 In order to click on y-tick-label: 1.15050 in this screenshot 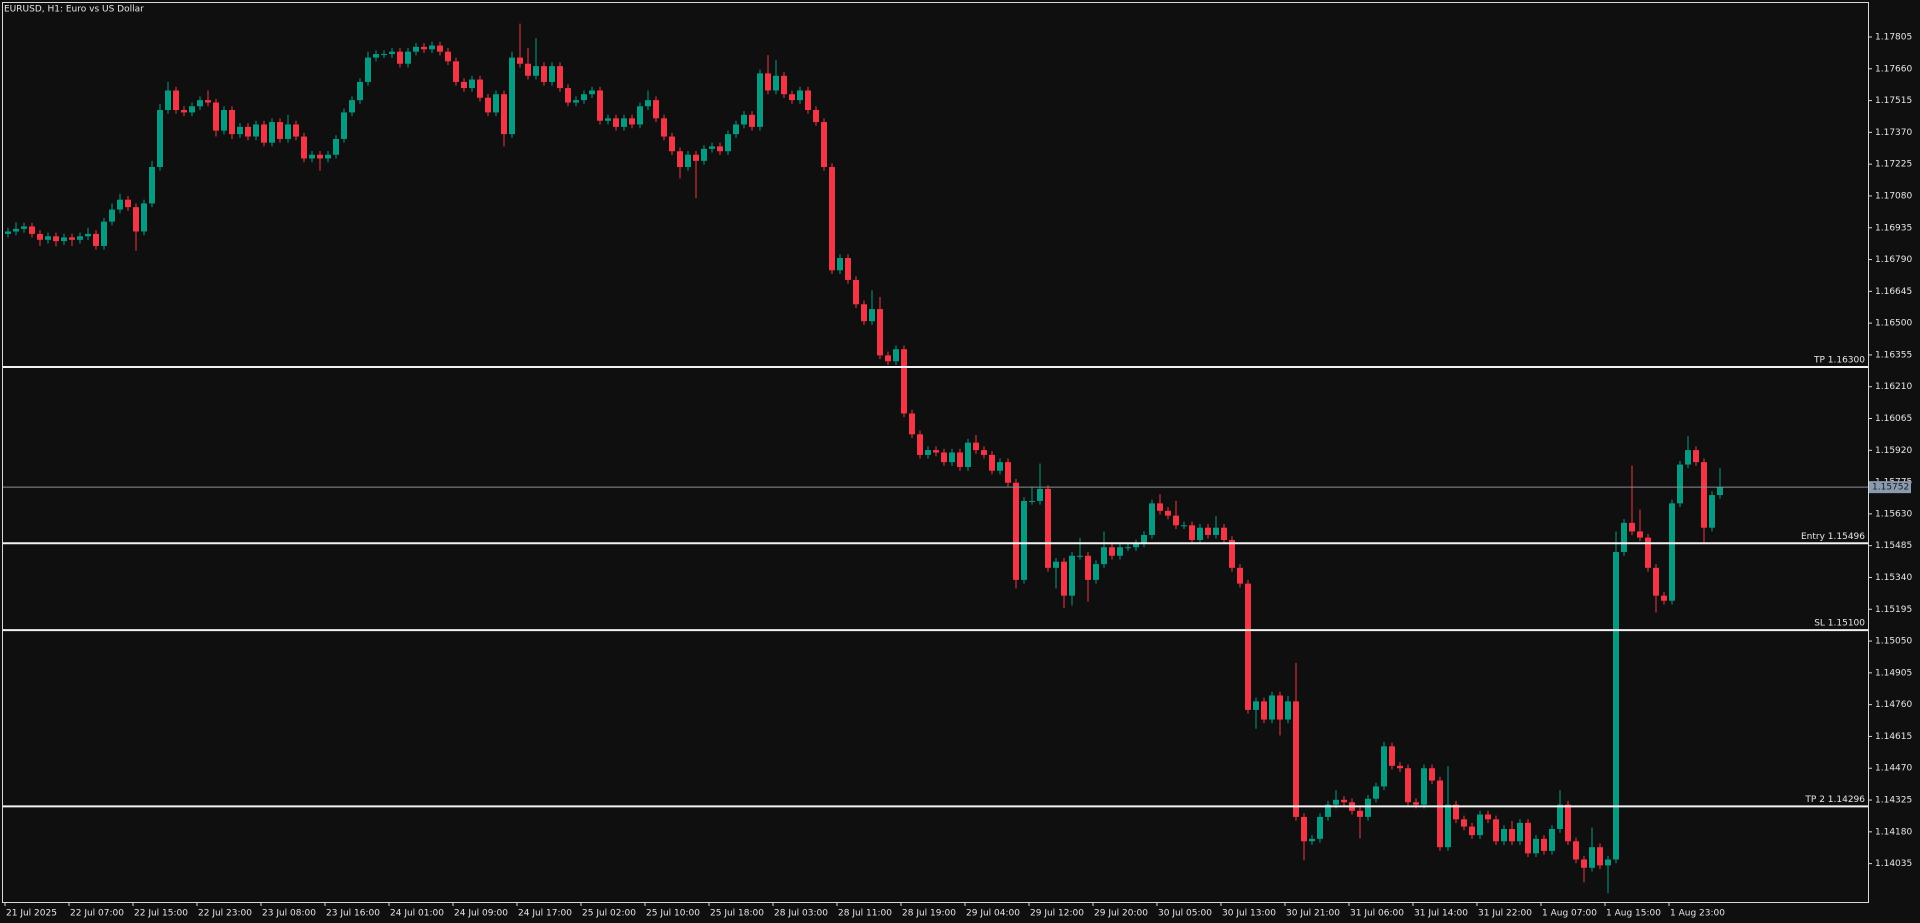, I will do `click(1893, 642)`.